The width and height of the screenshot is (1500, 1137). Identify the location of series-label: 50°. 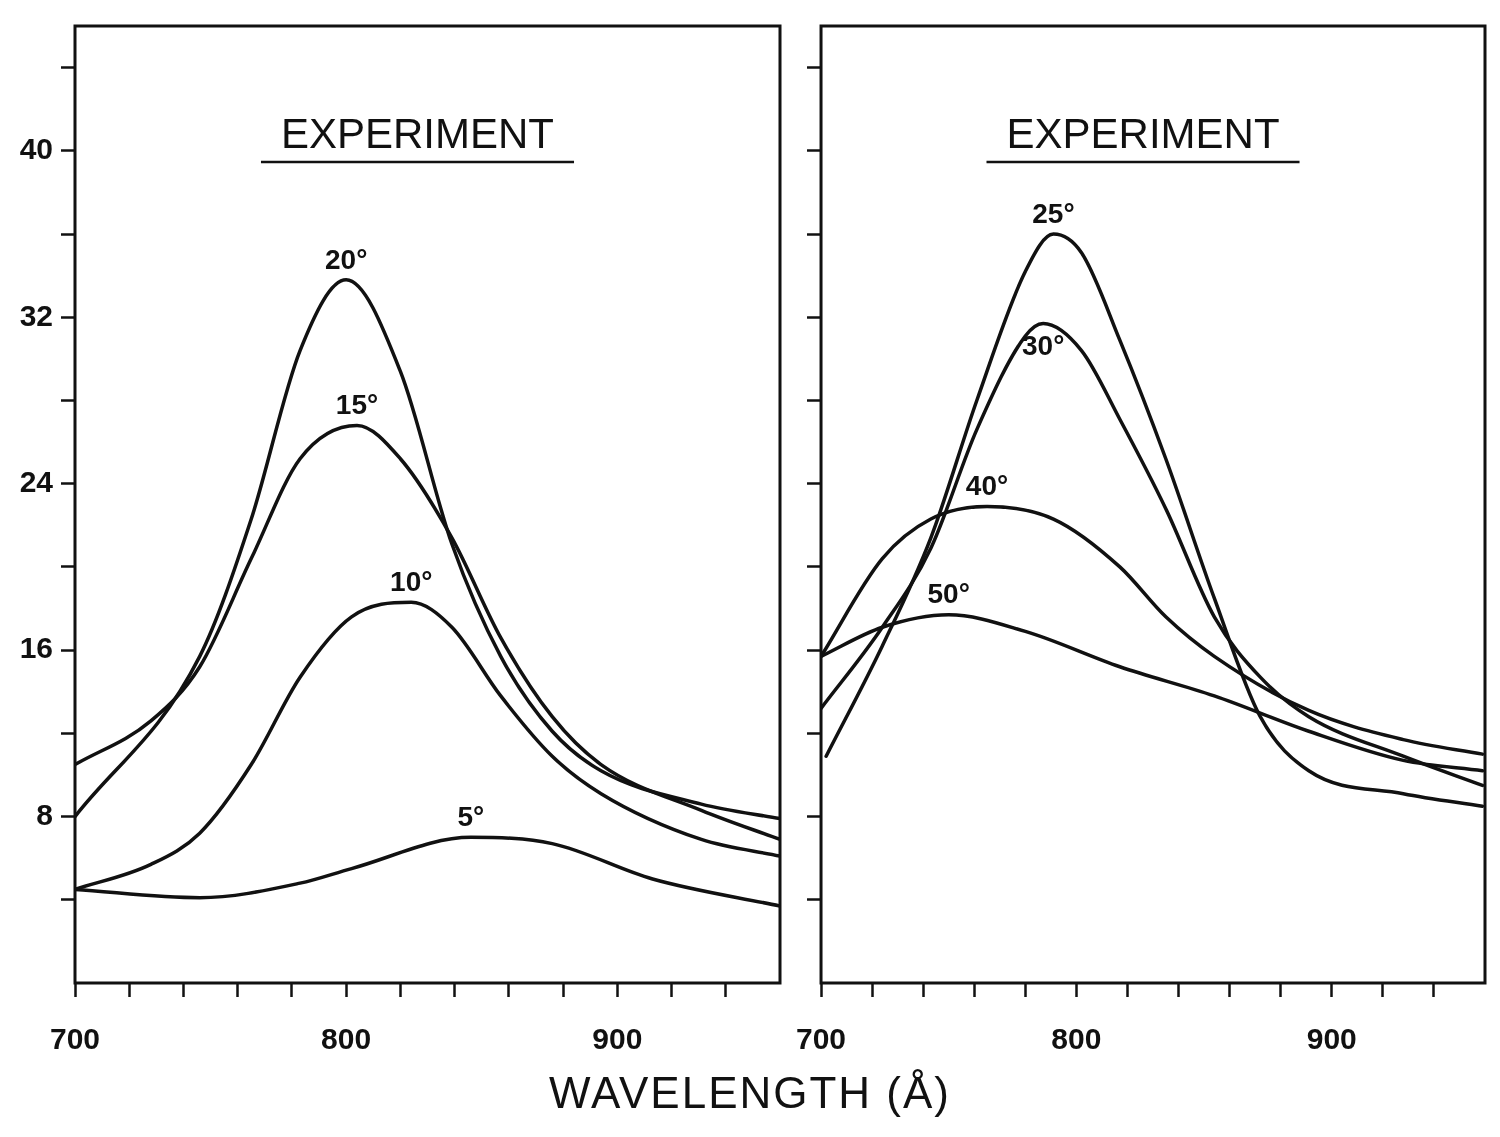
(948, 594).